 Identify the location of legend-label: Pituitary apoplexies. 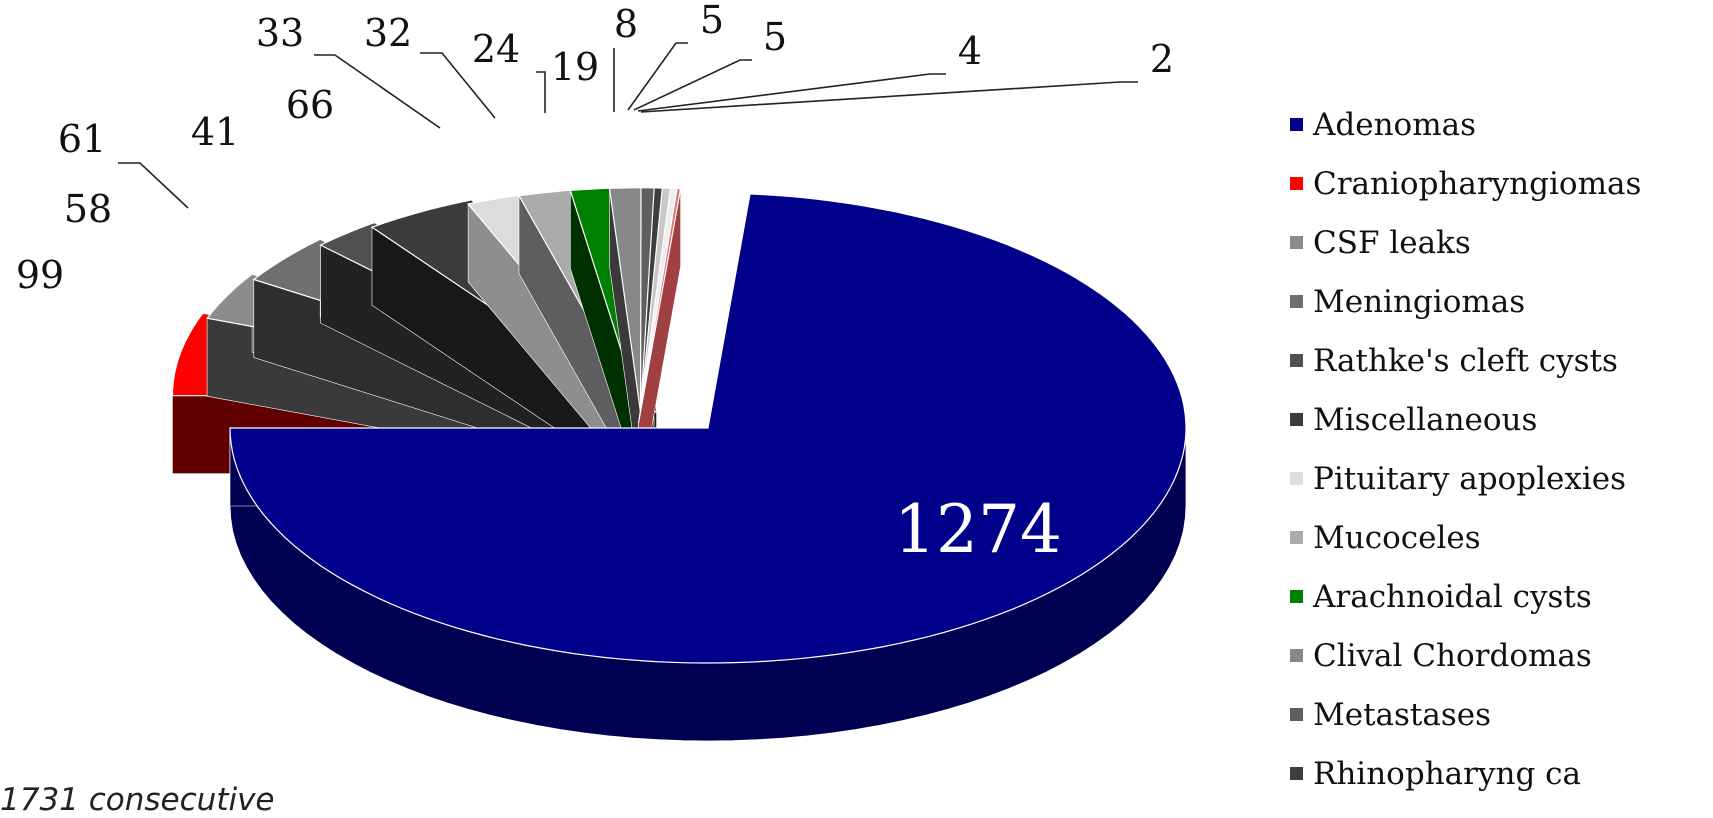
(1469, 479).